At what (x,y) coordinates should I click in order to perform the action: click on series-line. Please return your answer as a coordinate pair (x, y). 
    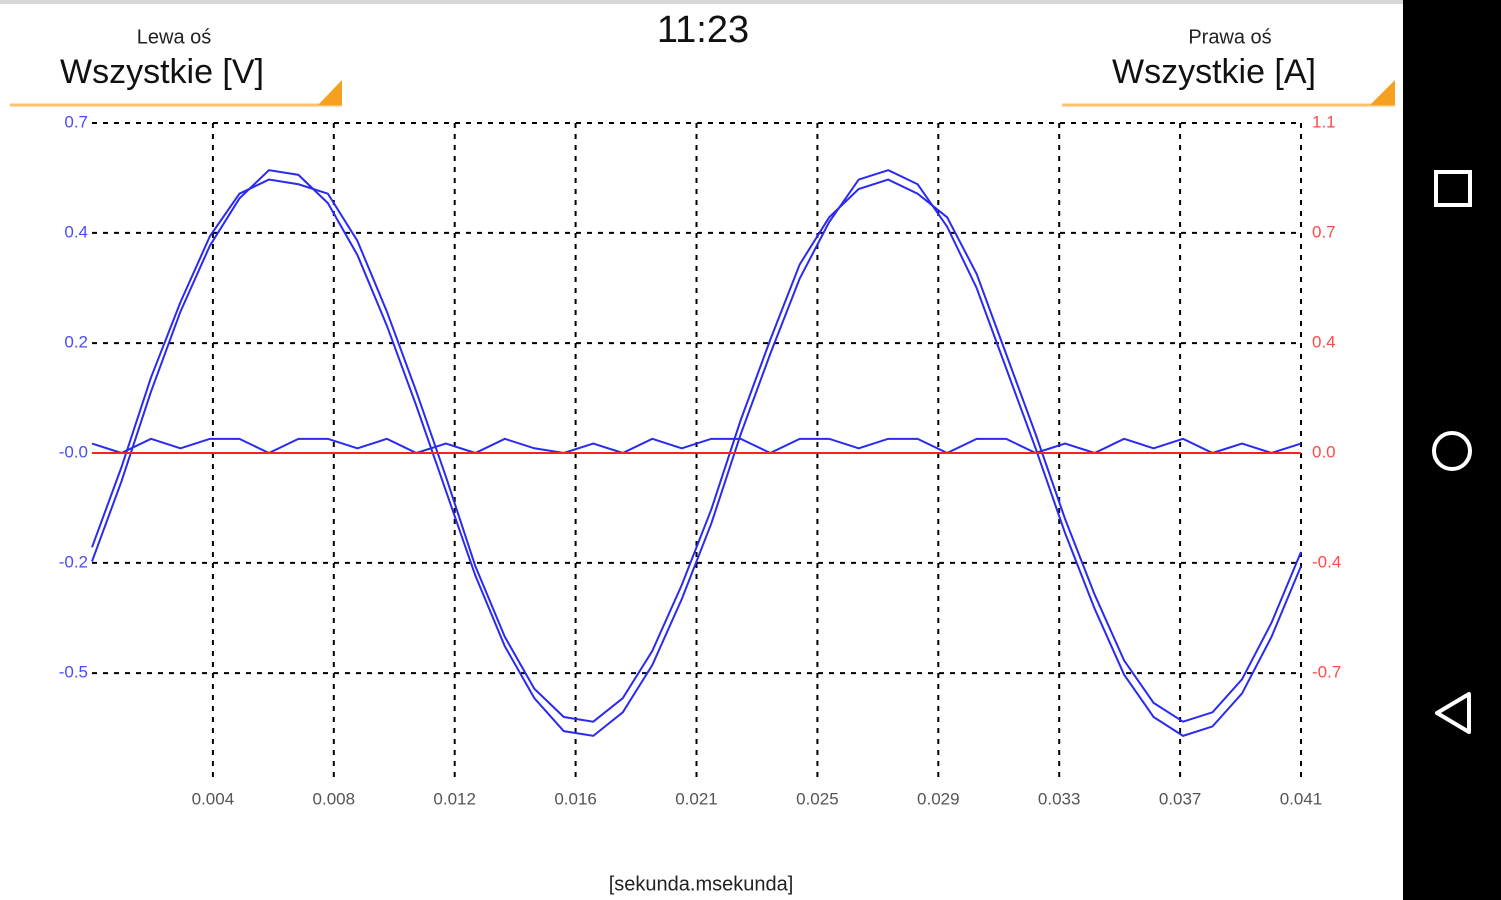
    Looking at the image, I should click on (696, 446).